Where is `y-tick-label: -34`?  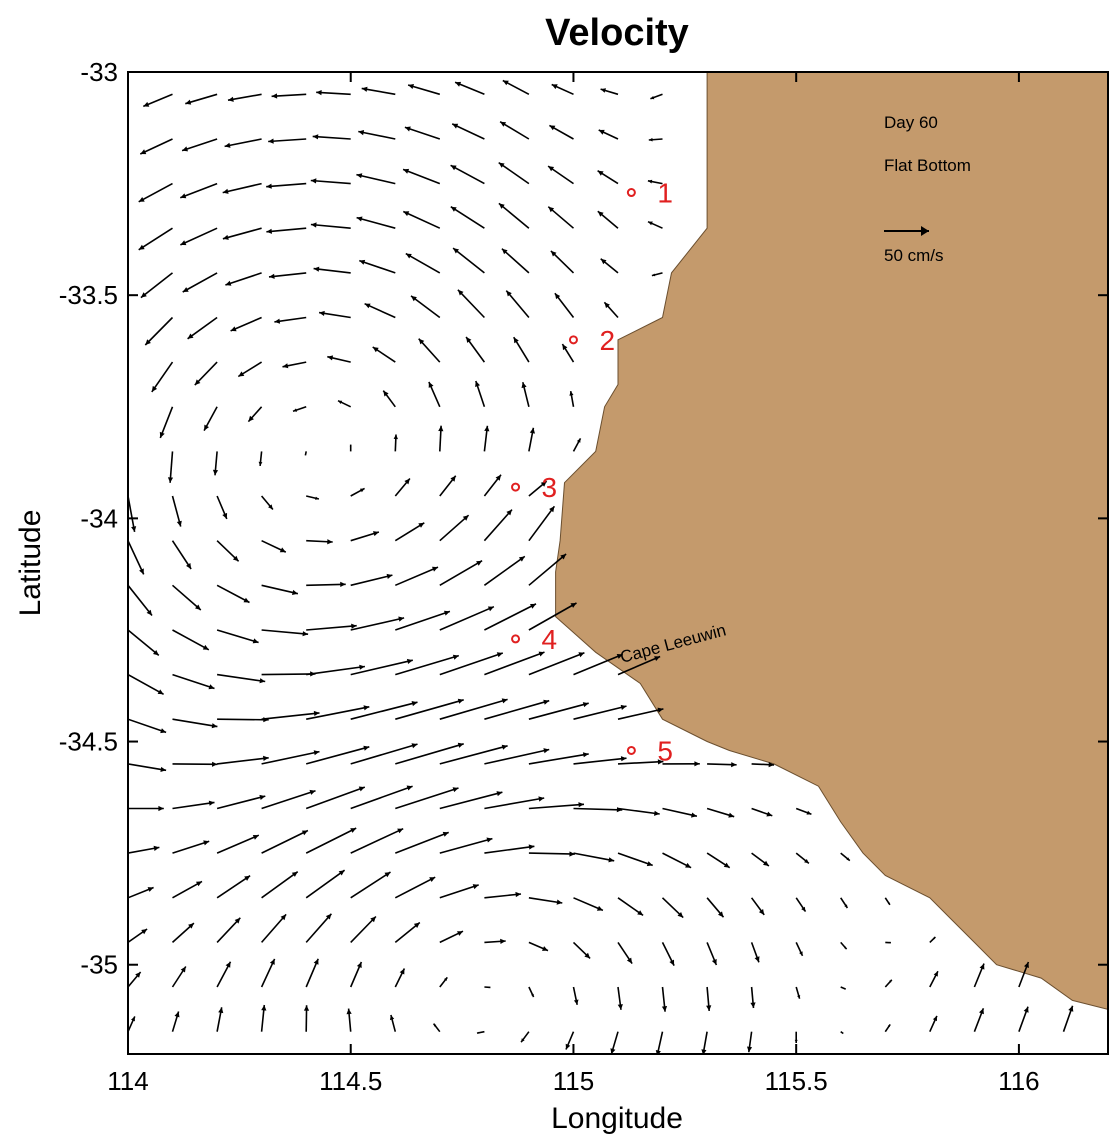
y-tick-label: -34 is located at coordinates (99, 518).